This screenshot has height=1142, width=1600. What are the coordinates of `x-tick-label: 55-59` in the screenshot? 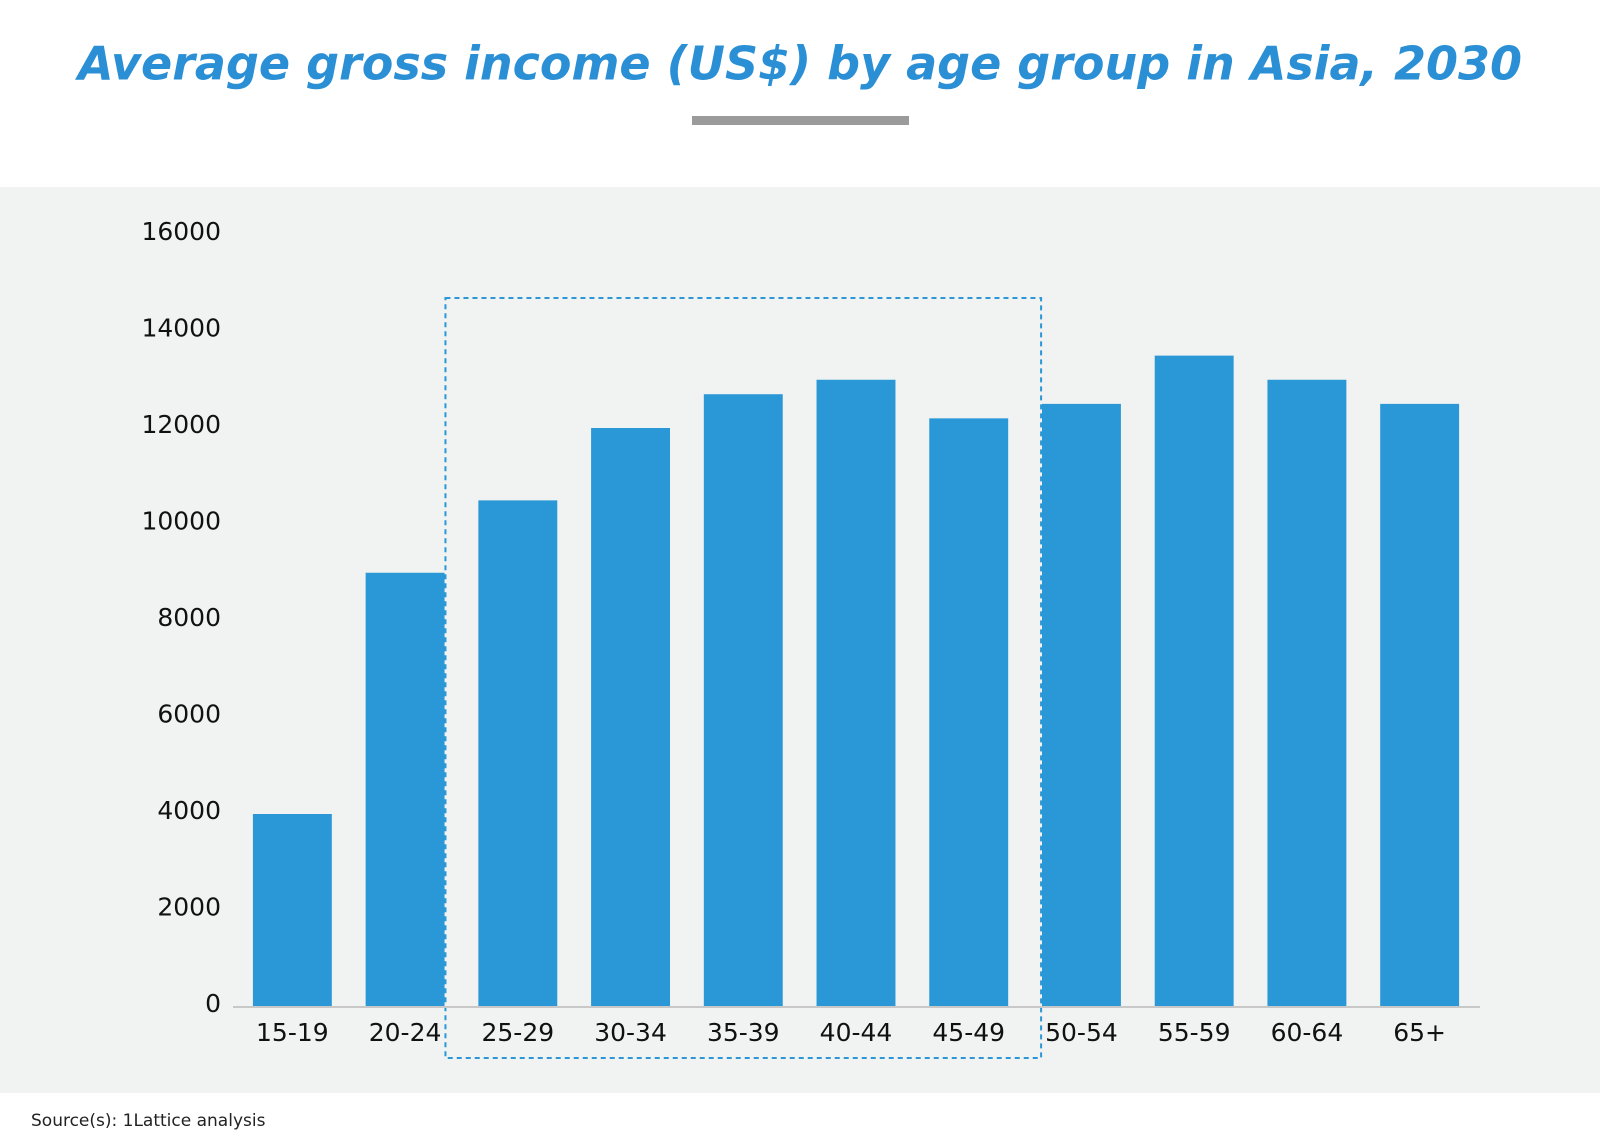 It's located at (1194, 1032).